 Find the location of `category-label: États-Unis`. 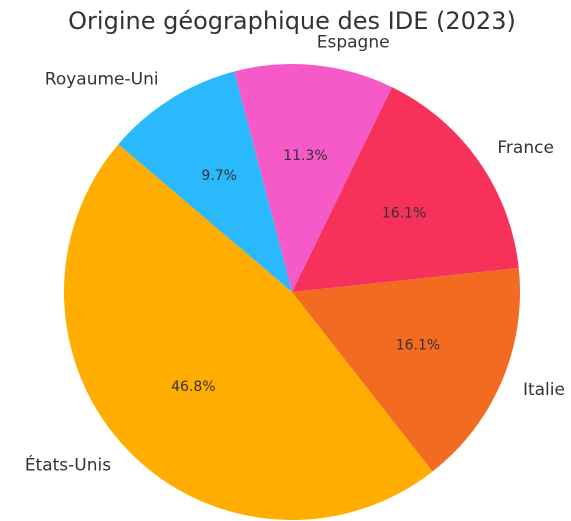

category-label: États-Unis is located at coordinates (68, 465).